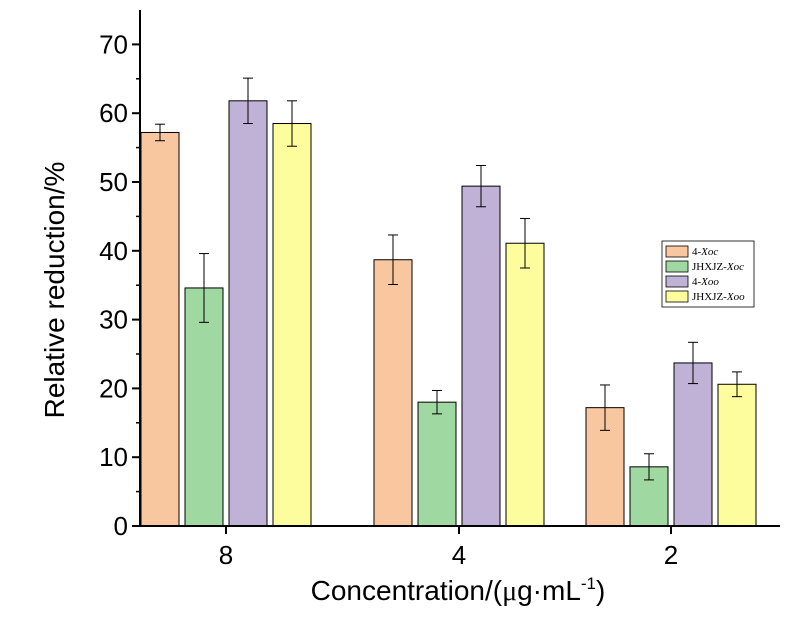 This screenshot has width=800, height=620. Describe the element at coordinates (226, 555) in the screenshot. I see `x-tick-label: 8` at that location.